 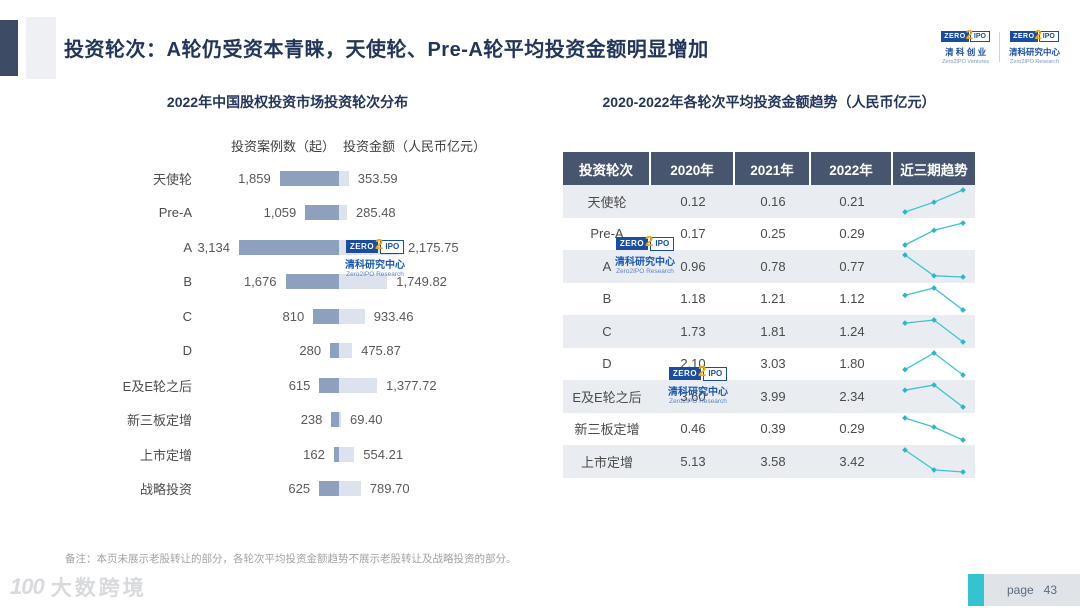 What do you see at coordinates (424, 178) in the screenshot?
I see `amount-zone: 353.59` at bounding box center [424, 178].